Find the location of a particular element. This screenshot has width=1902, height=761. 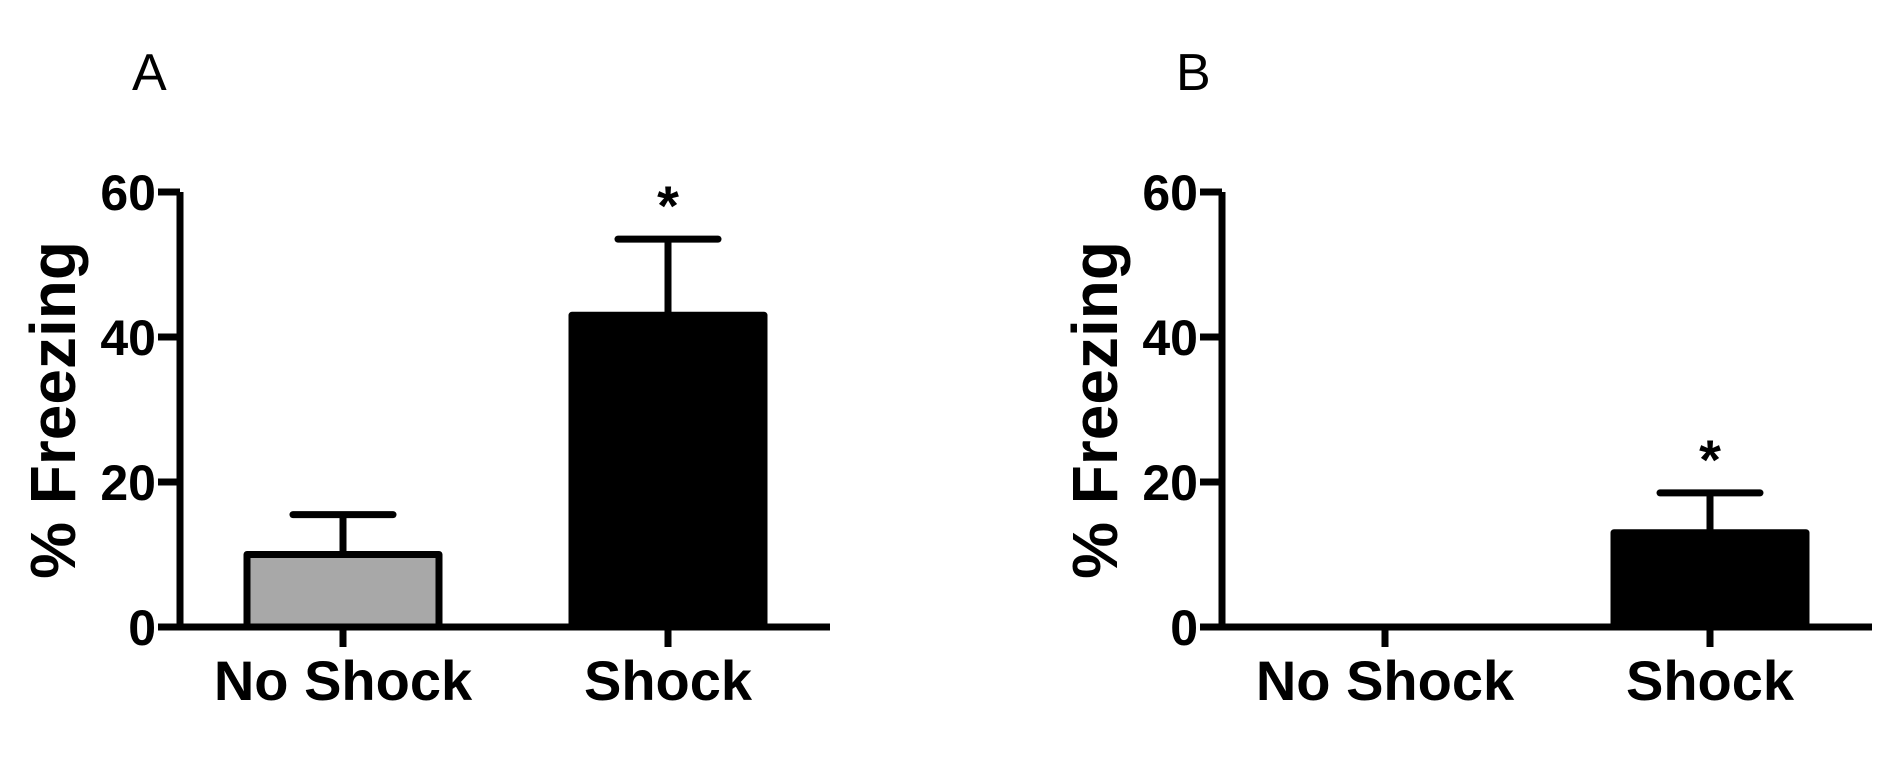

panel-label: A is located at coordinates (149, 73).